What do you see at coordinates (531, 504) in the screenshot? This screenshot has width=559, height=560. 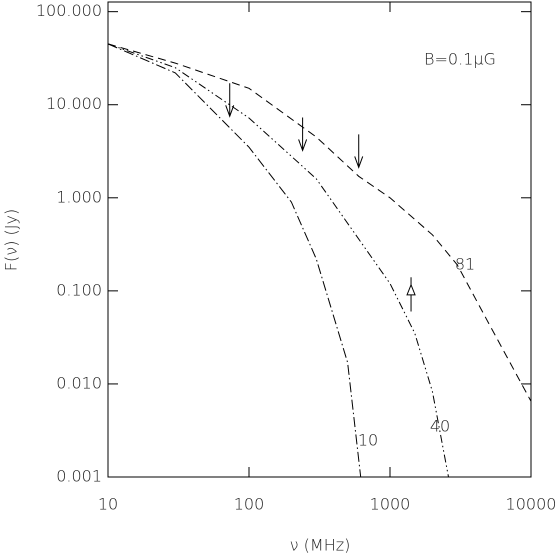 I see `x-tick-label: 10000` at bounding box center [531, 504].